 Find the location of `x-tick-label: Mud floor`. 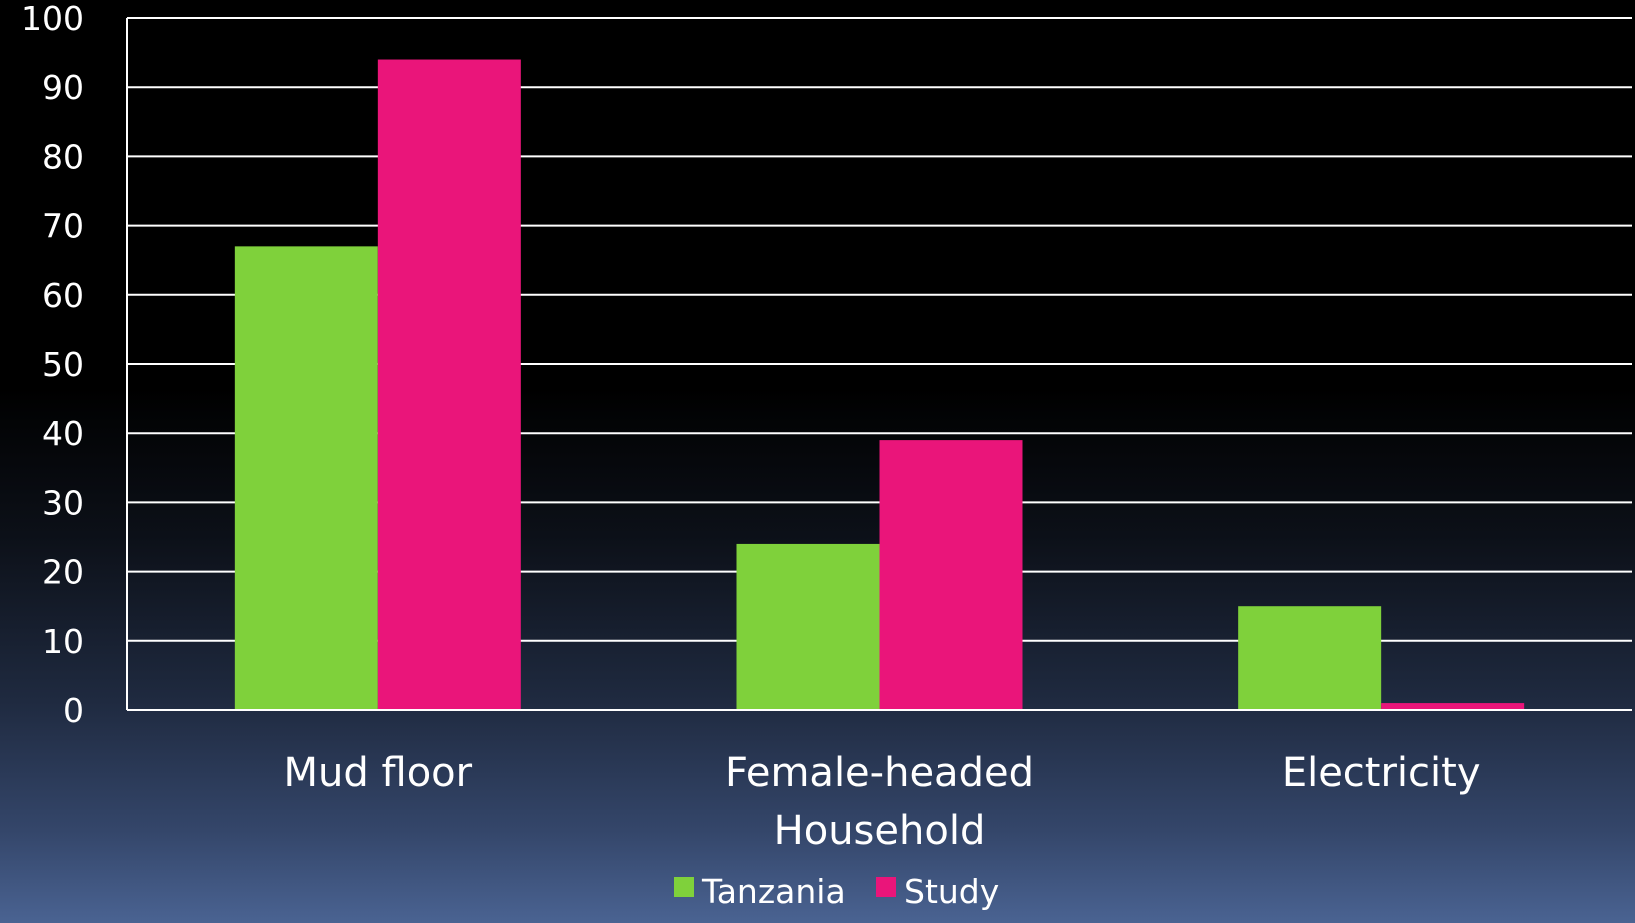

x-tick-label: Mud floor is located at coordinates (378, 773).